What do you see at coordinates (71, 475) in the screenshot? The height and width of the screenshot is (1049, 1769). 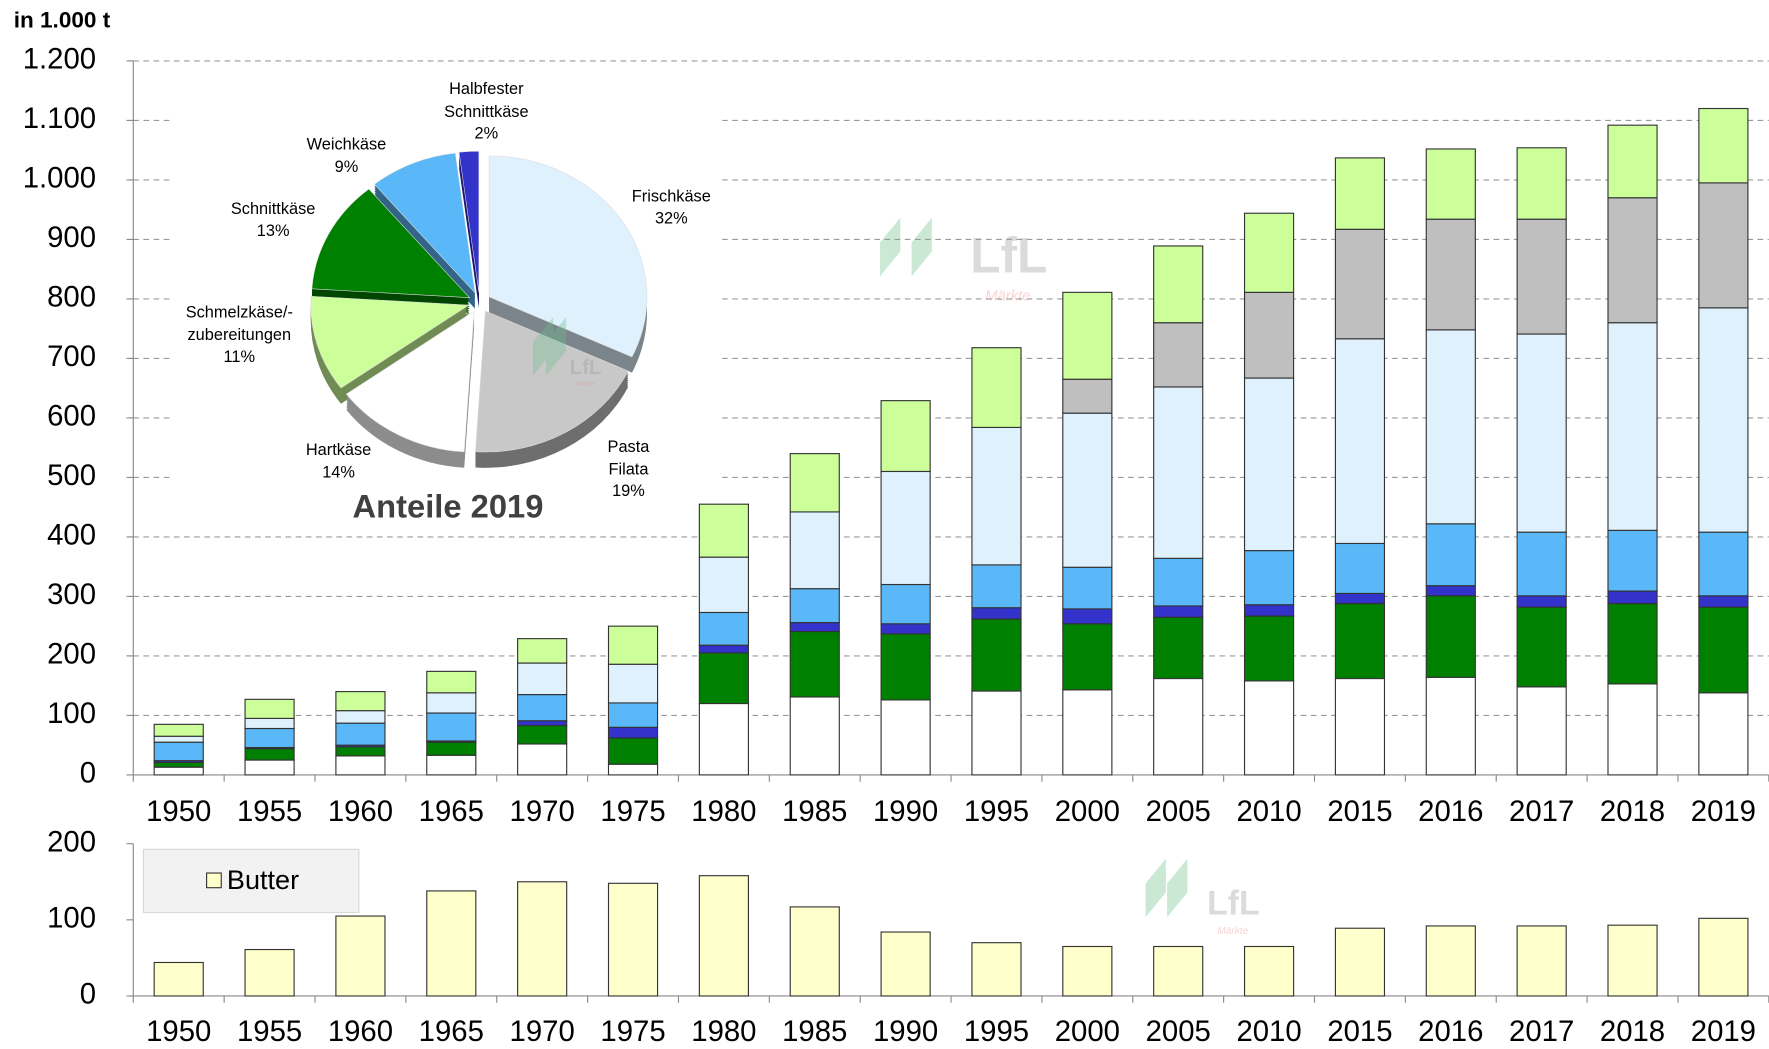 I see `y-tick-label: 500` at bounding box center [71, 475].